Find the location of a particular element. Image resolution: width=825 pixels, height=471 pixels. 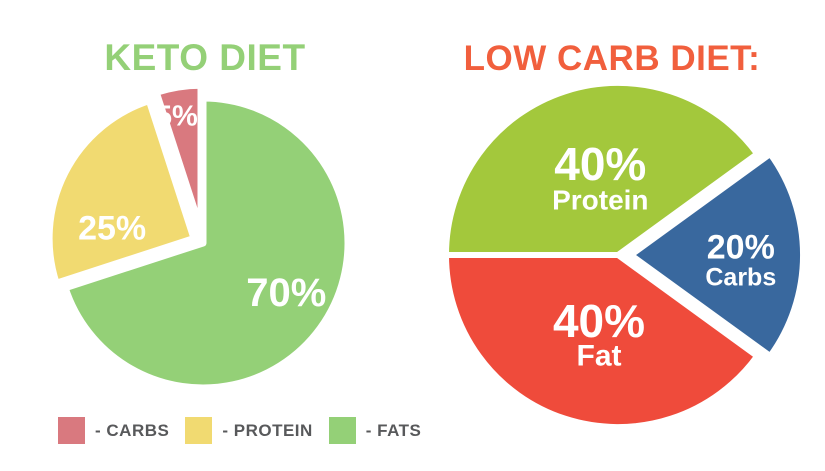

carbs-legend-label: - CARBS is located at coordinates (132, 430).